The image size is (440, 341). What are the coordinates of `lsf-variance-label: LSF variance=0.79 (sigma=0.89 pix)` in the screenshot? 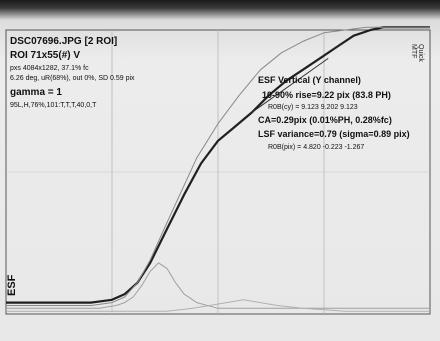 It's located at (334, 134).